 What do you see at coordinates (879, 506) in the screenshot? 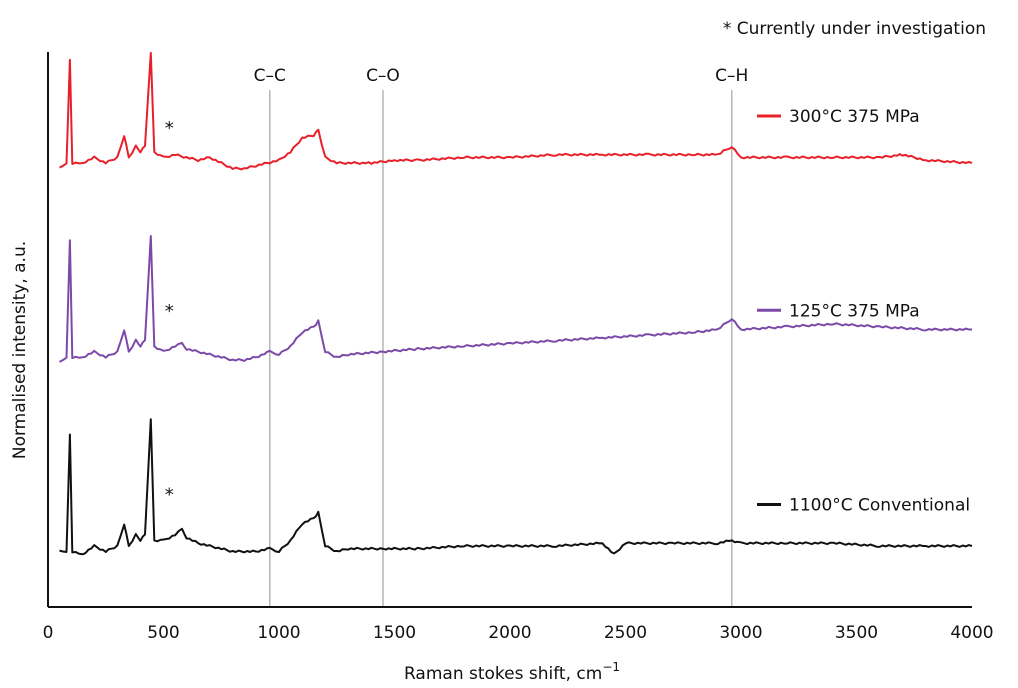
I see `legend-label: 1100°C Conventional` at bounding box center [879, 506].